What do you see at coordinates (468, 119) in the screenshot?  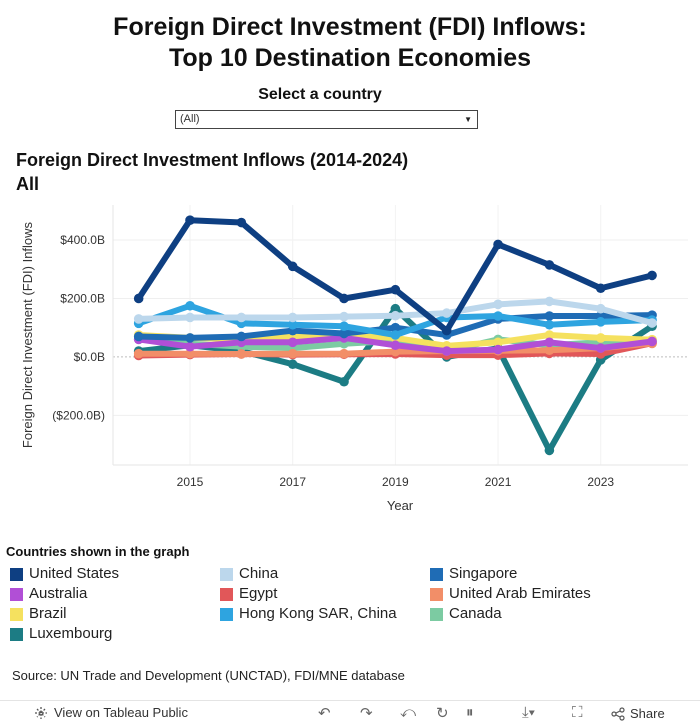 I see `dropdown-arrow-icon: ▼` at bounding box center [468, 119].